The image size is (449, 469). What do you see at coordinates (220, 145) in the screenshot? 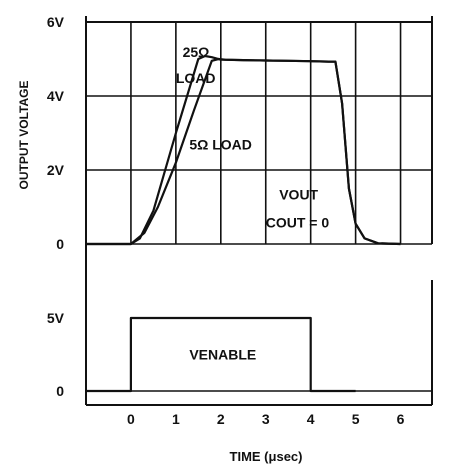
I see `annotation-label: 5Ω LOAD` at bounding box center [220, 145].